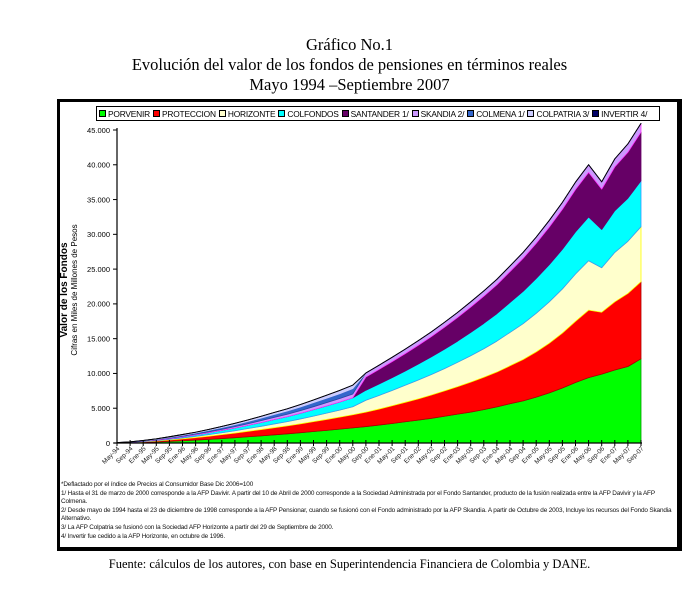  I want to click on chart-period: Mayo 1994 –Septiembre 2007, so click(349, 84).